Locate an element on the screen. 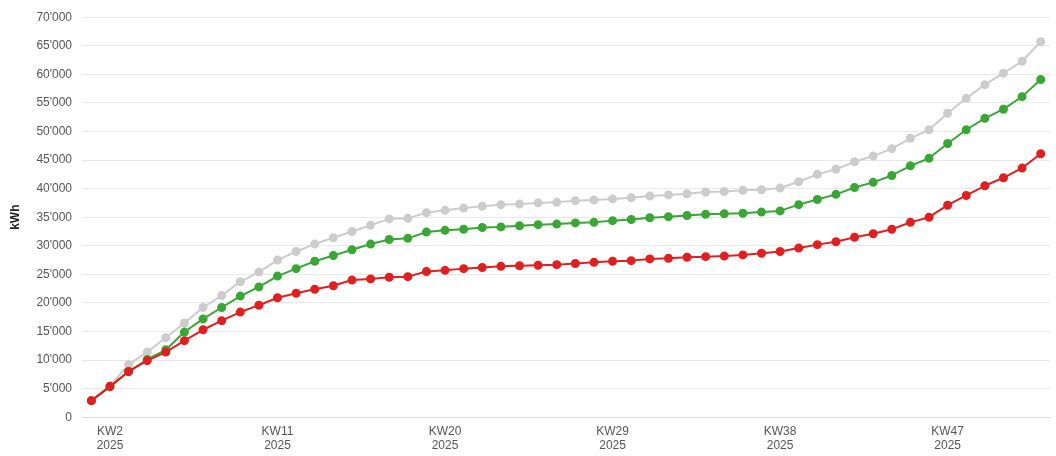 The width and height of the screenshot is (1056, 456). y-tick-label: 55'000 is located at coordinates (54, 102).